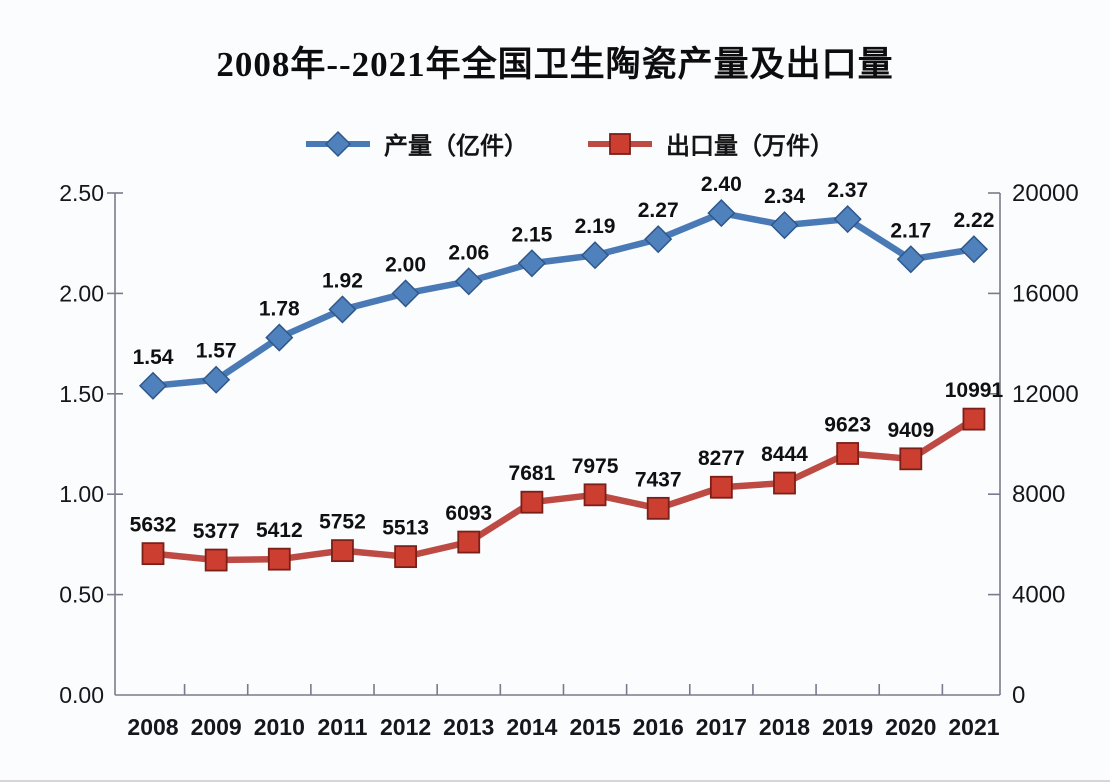 The width and height of the screenshot is (1110, 782). I want to click on chart-title: 2008年--2021年全国卫生陶瓷产量及出口量, so click(555, 64).